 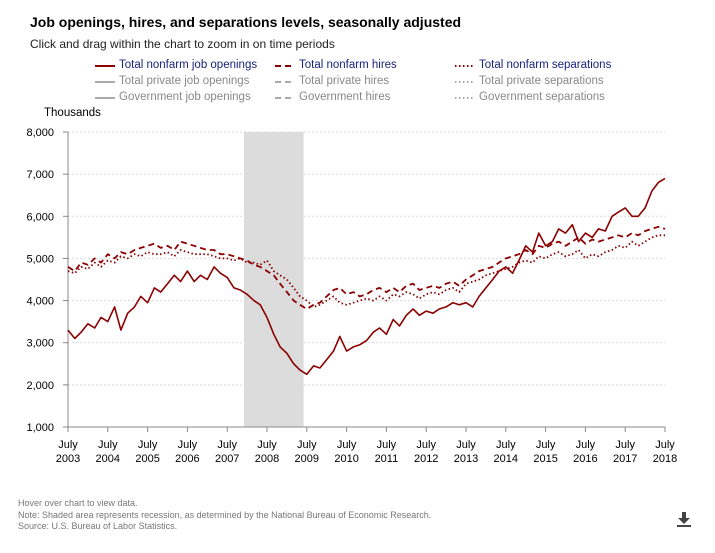 I want to click on x-tick-year: 2015, so click(x=545, y=459).